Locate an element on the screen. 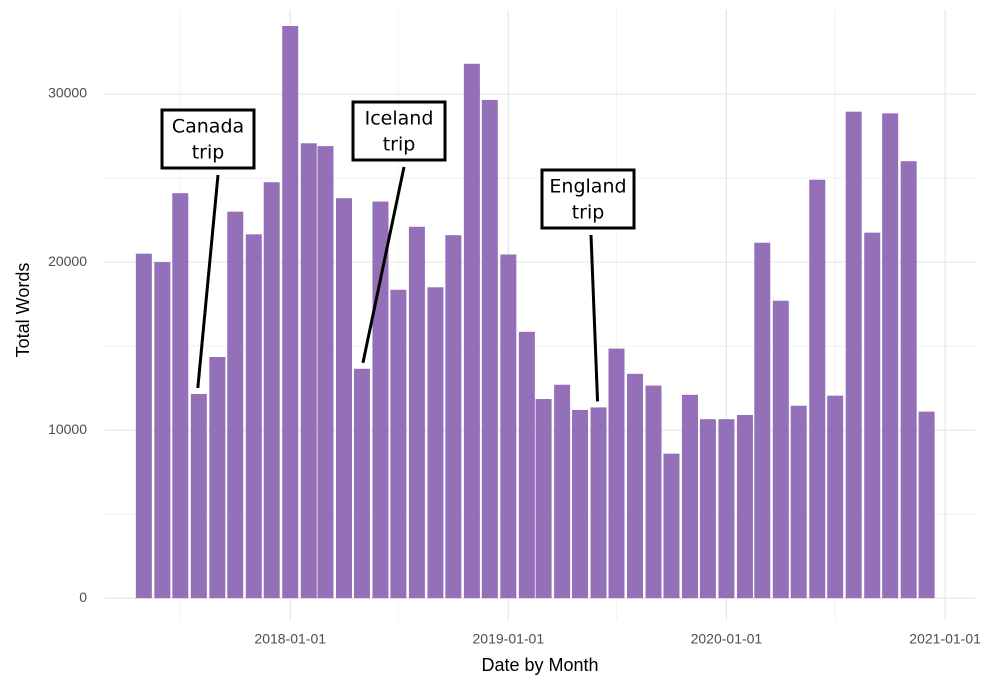  y-tick-label: 20000 is located at coordinates (67, 261).